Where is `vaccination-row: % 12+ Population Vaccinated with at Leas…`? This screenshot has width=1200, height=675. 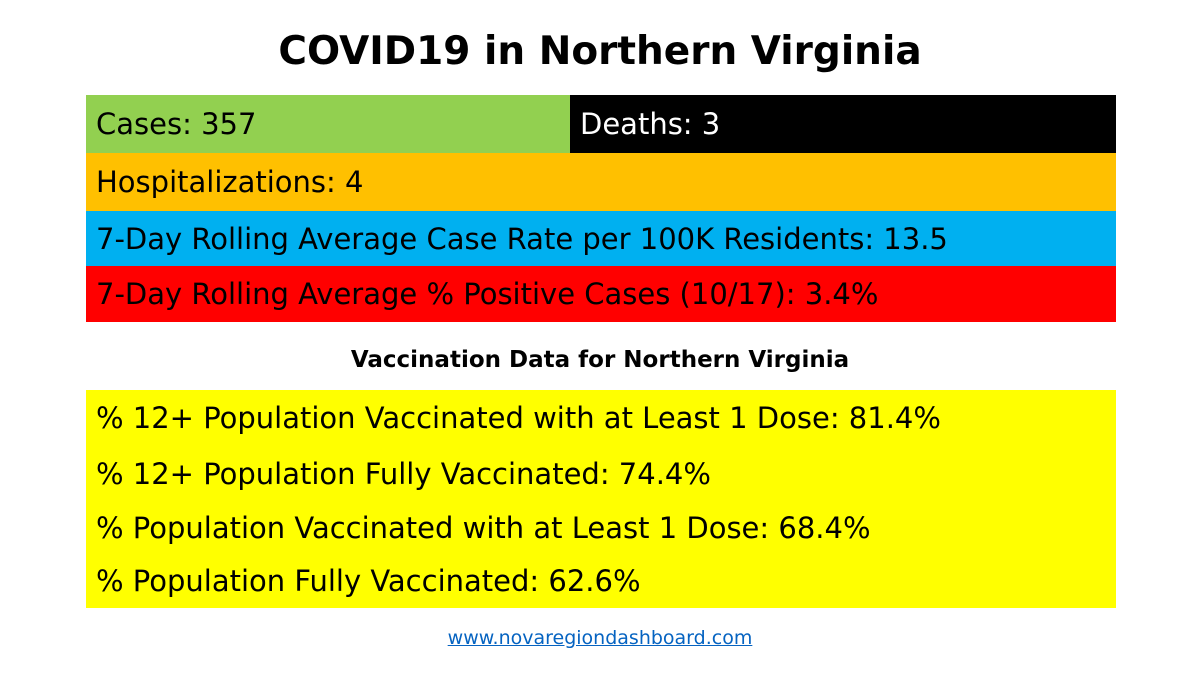
vaccination-row: % 12+ Population Vaccinated with at Leas… is located at coordinates (601, 418).